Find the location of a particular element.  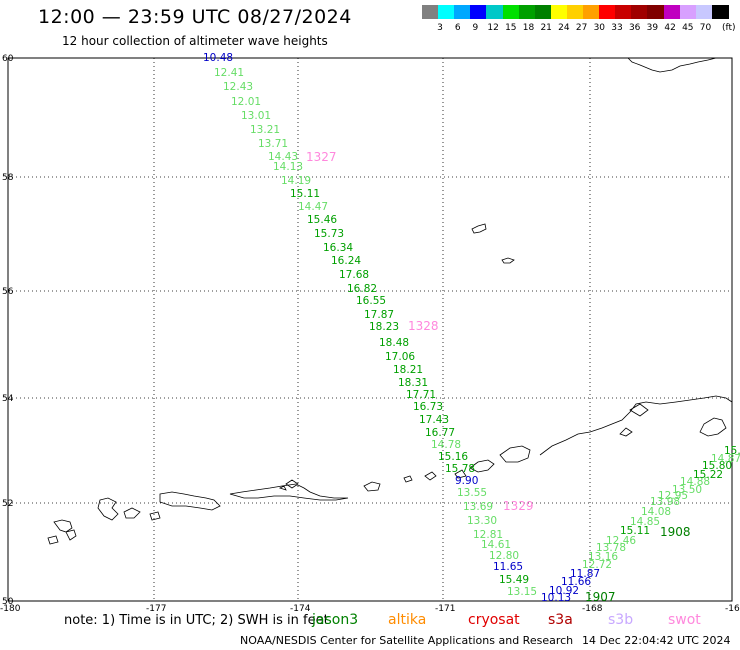

track-value-label: 12.41 is located at coordinates (229, 73).